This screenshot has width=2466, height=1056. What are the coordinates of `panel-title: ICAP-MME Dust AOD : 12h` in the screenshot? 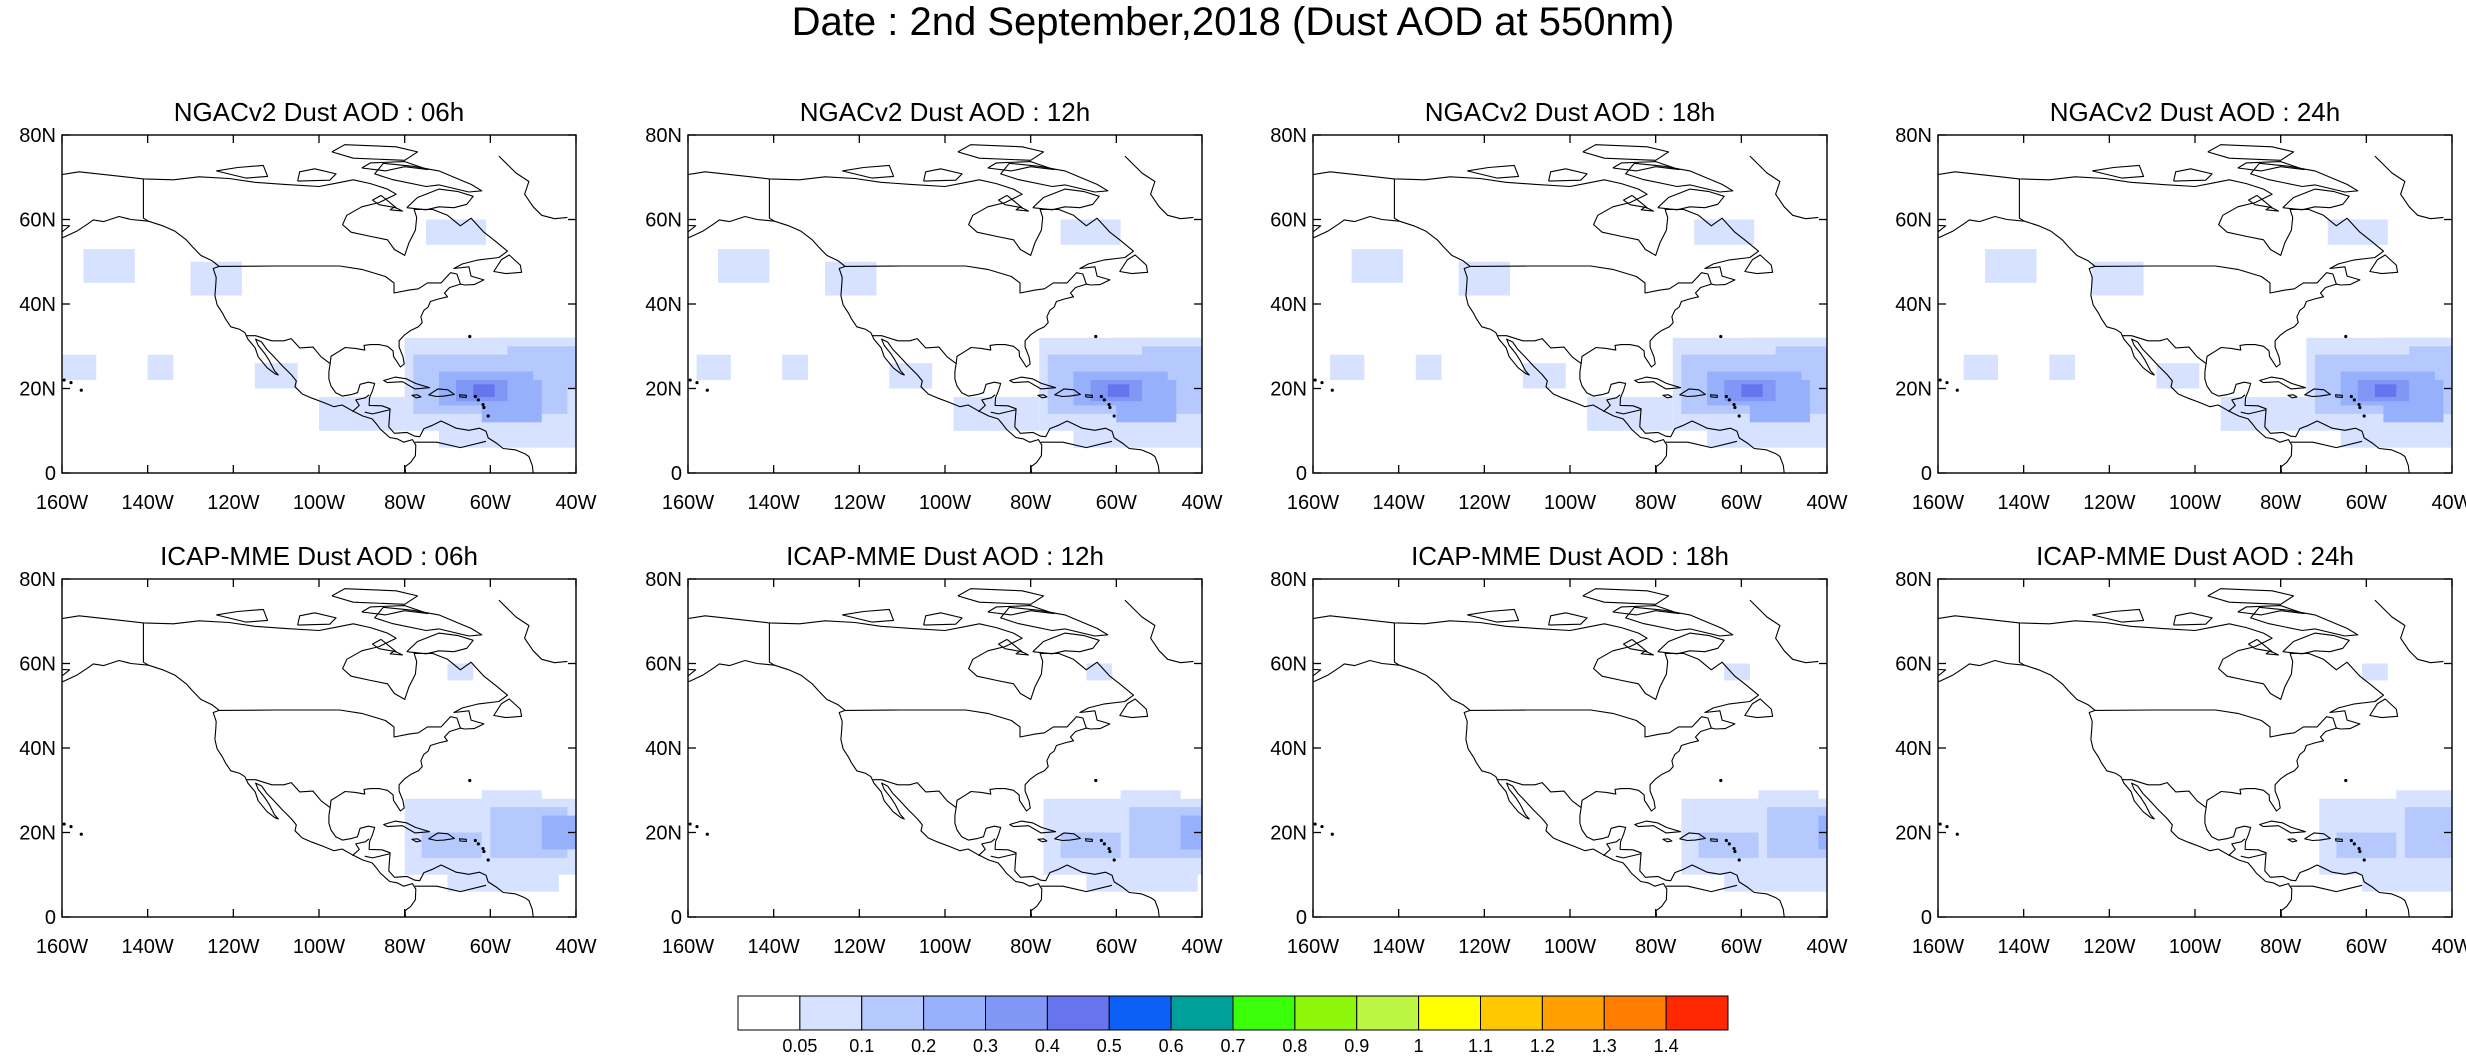 It's located at (945, 556).